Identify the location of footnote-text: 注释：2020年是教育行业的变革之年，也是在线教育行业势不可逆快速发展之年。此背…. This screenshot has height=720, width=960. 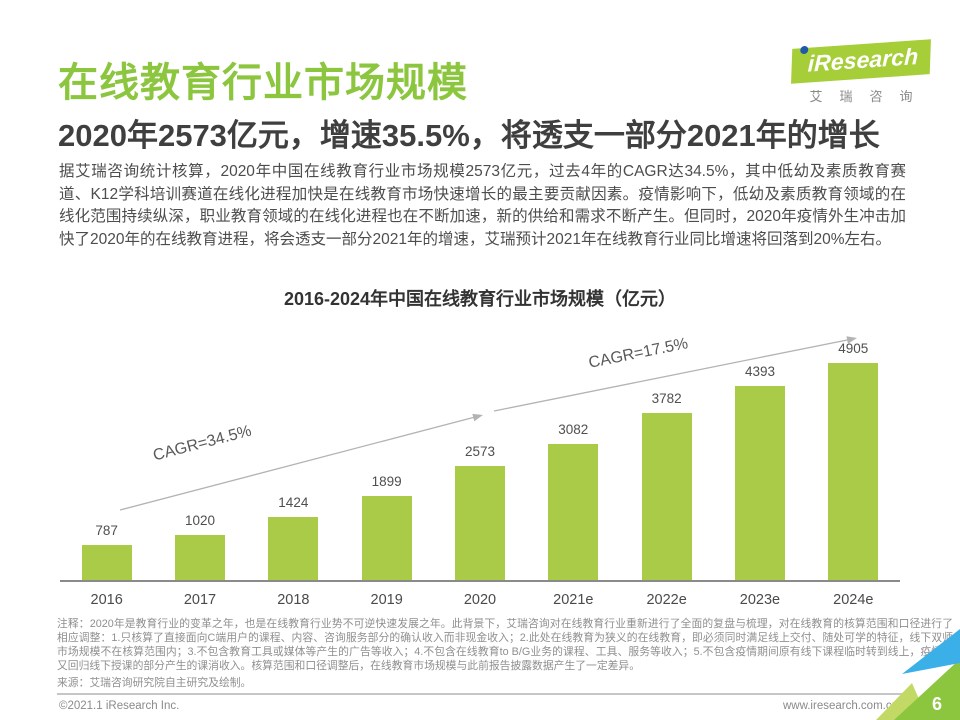
(505, 645).